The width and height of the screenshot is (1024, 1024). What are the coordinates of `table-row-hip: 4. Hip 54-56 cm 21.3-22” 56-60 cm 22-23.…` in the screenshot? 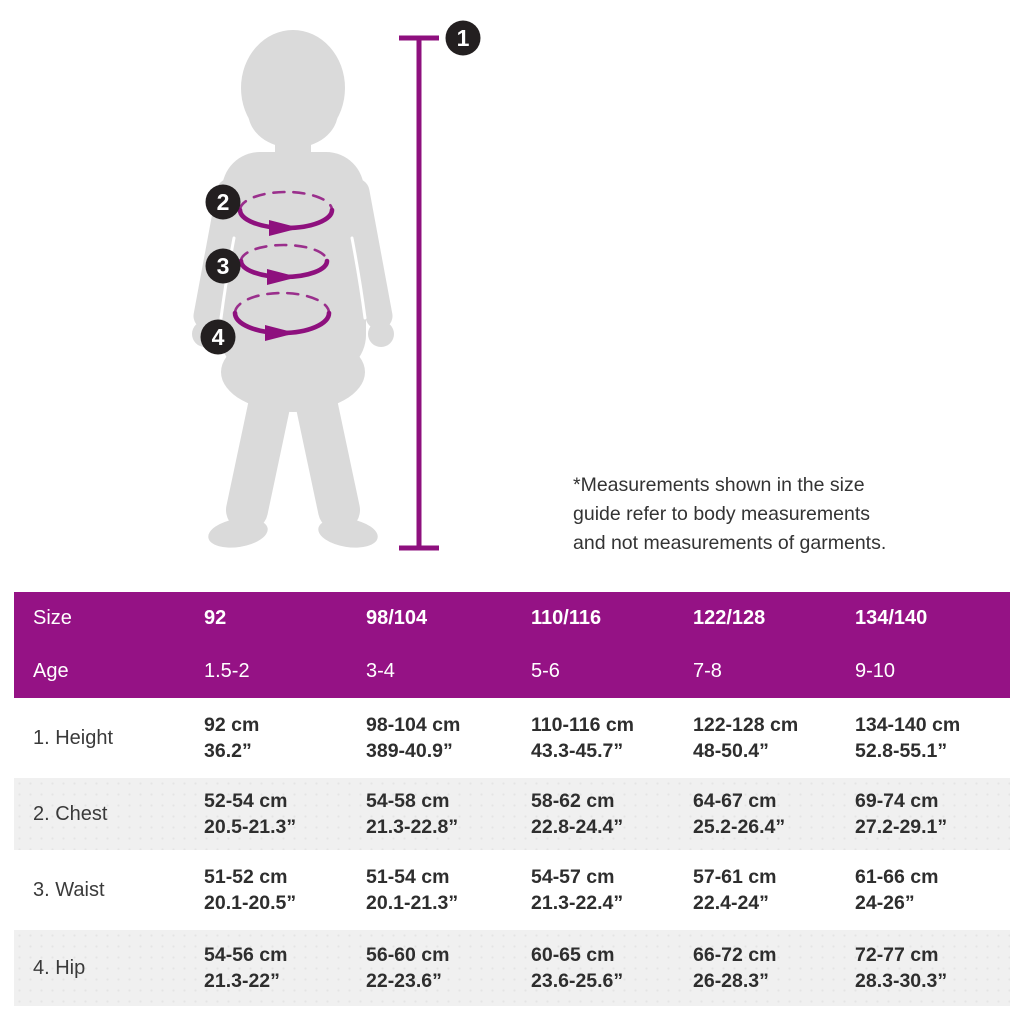 It's located at (512, 968).